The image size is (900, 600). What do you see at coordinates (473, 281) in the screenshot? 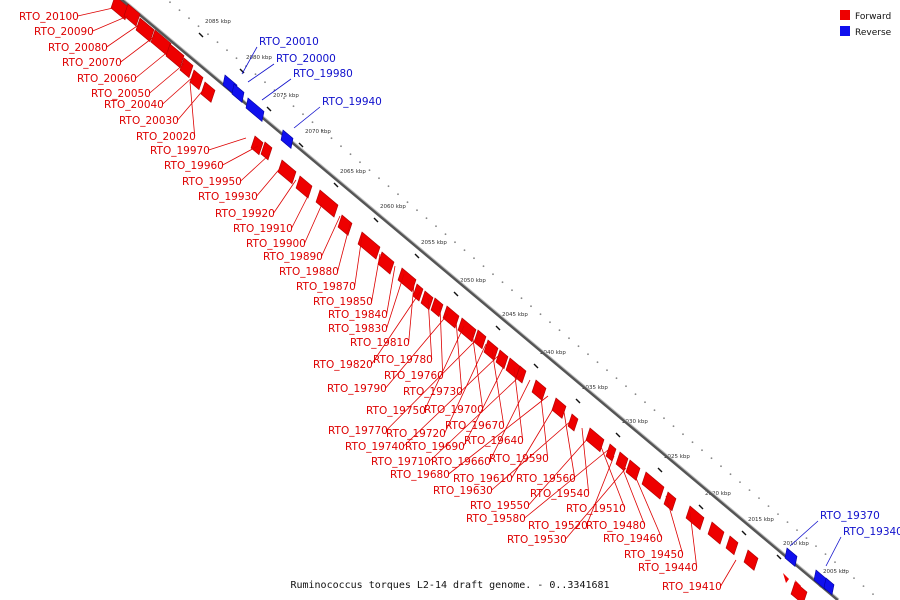
I see `scale-tick-label: 2050 kbp` at bounding box center [473, 281].